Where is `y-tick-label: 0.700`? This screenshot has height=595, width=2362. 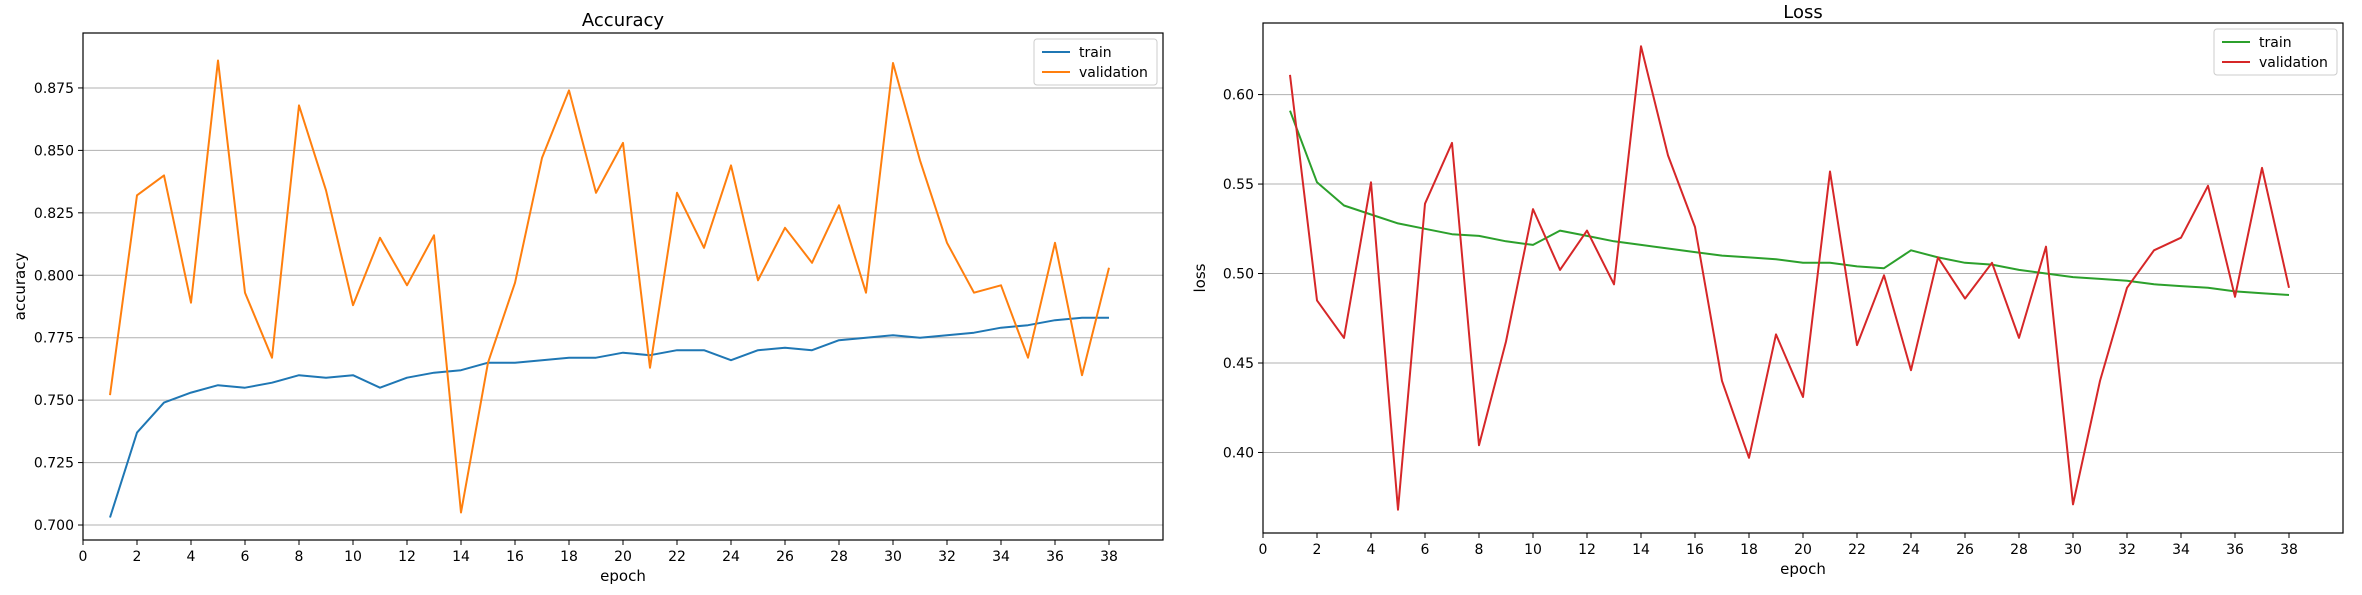 y-tick-label: 0.700 is located at coordinates (54, 526).